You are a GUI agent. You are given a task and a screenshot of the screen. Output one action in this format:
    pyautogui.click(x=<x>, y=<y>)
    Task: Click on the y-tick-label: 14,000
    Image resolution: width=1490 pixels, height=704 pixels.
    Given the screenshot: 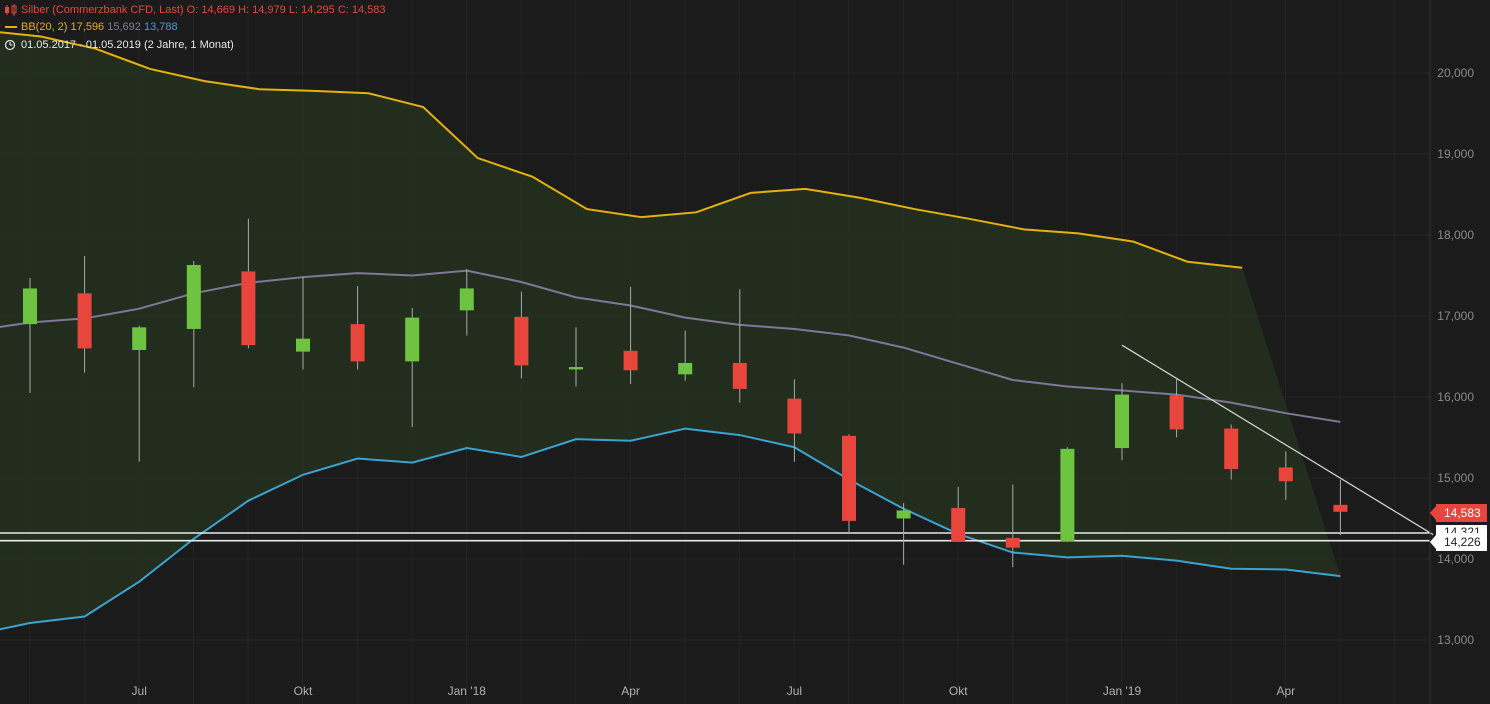 What is the action you would take?
    pyautogui.click(x=1455, y=559)
    